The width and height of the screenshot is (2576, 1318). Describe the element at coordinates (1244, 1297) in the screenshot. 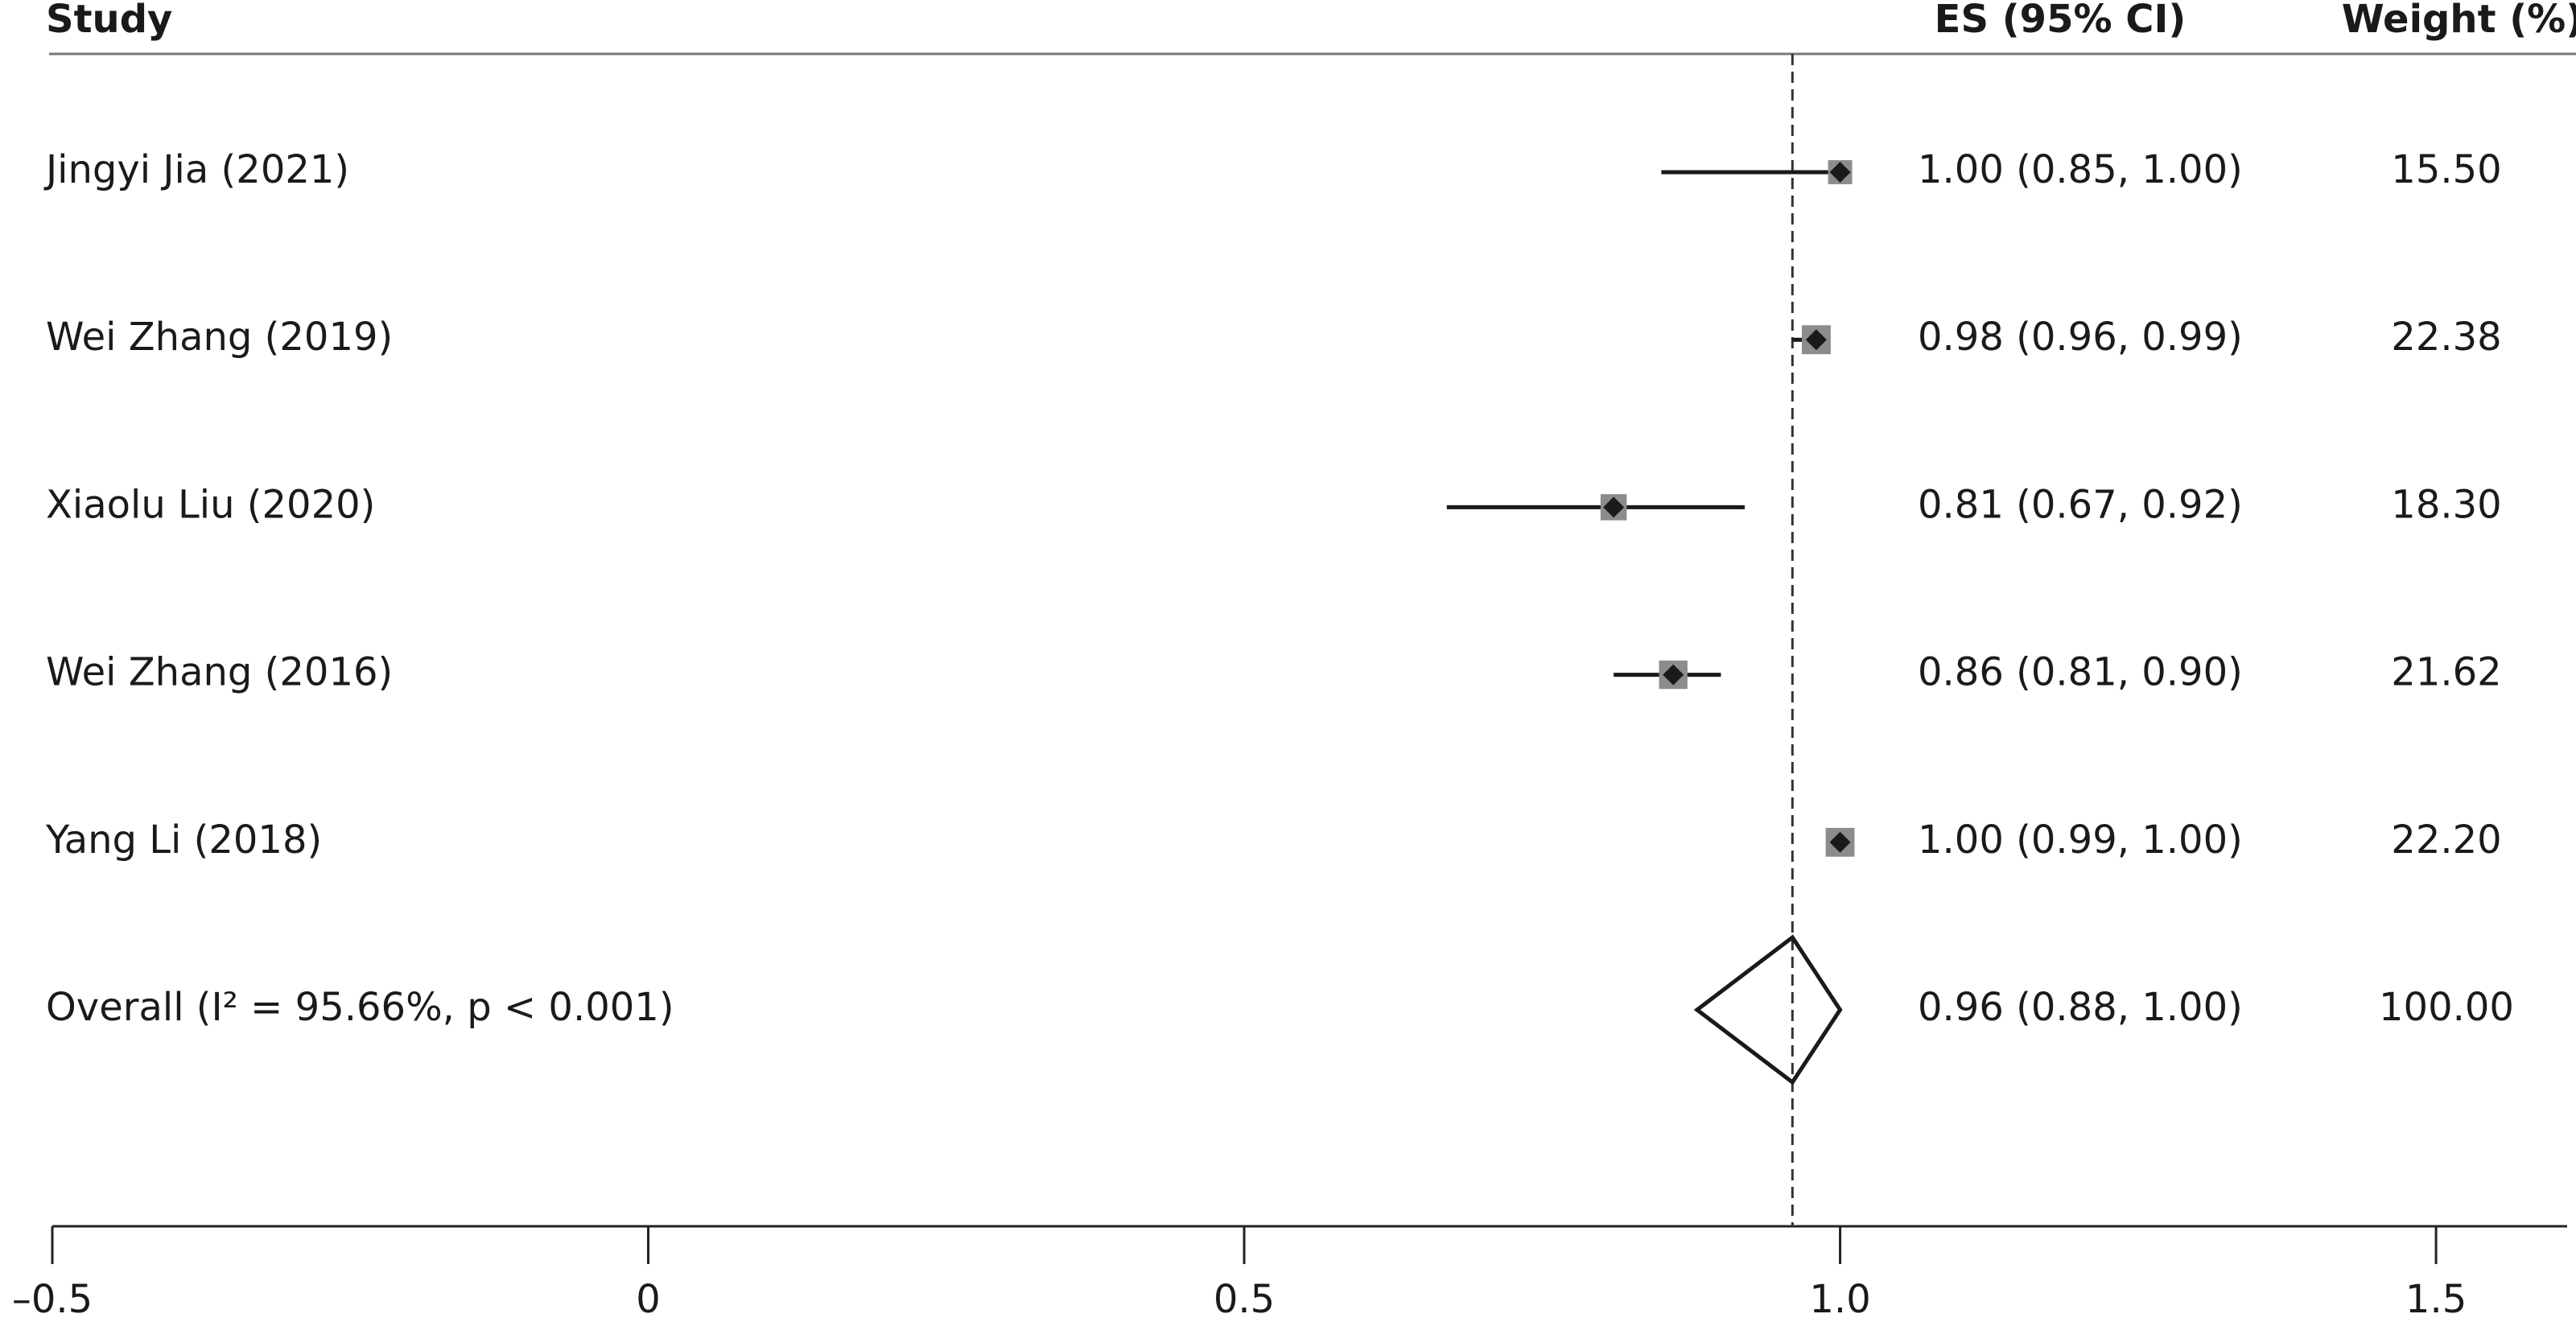

I see `x-tick-label: 0.5` at that location.